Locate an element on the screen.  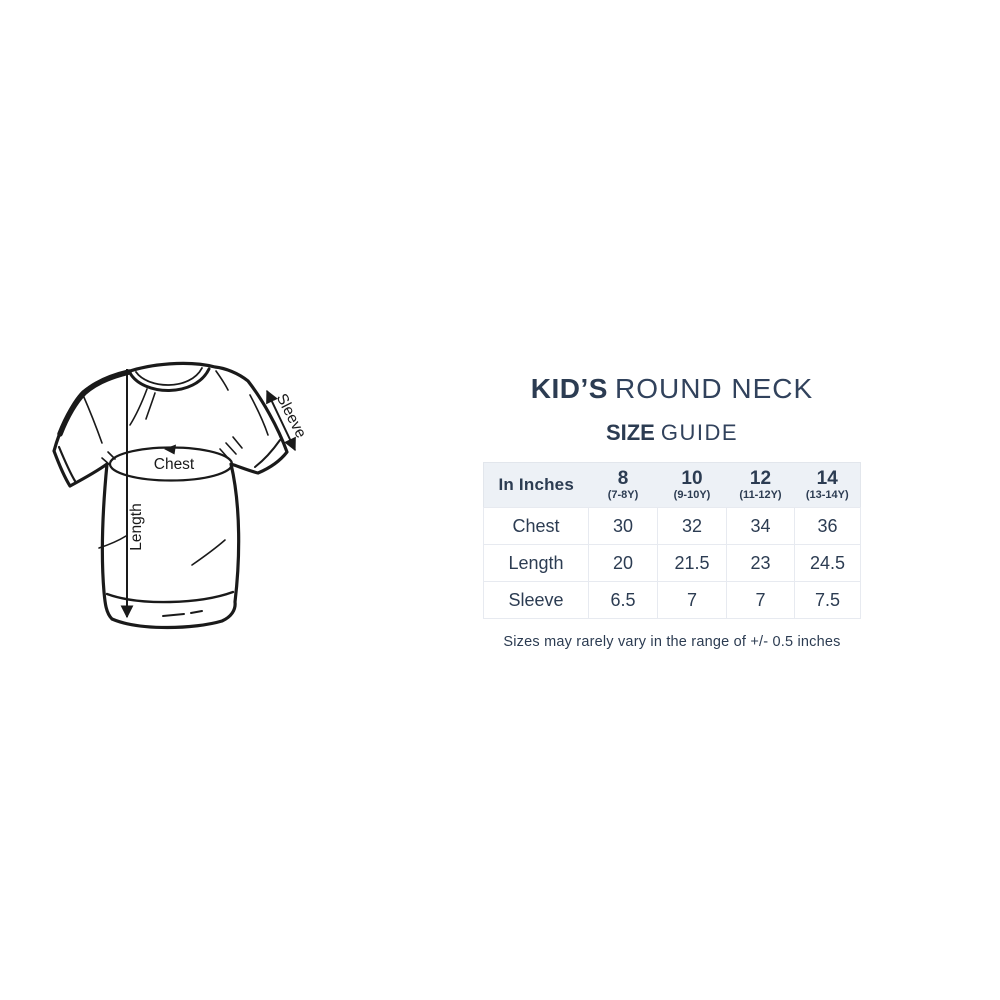
chest-arrowhead-icon is located at coordinates (170, 449).